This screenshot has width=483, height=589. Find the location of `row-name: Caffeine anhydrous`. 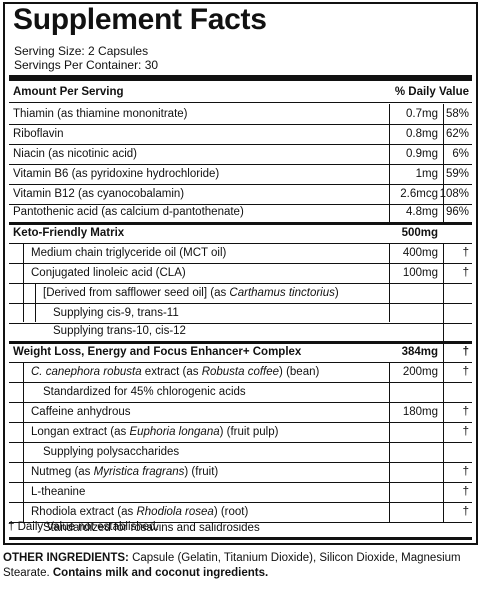

row-name: Caffeine anhydrous is located at coordinates (81, 412).